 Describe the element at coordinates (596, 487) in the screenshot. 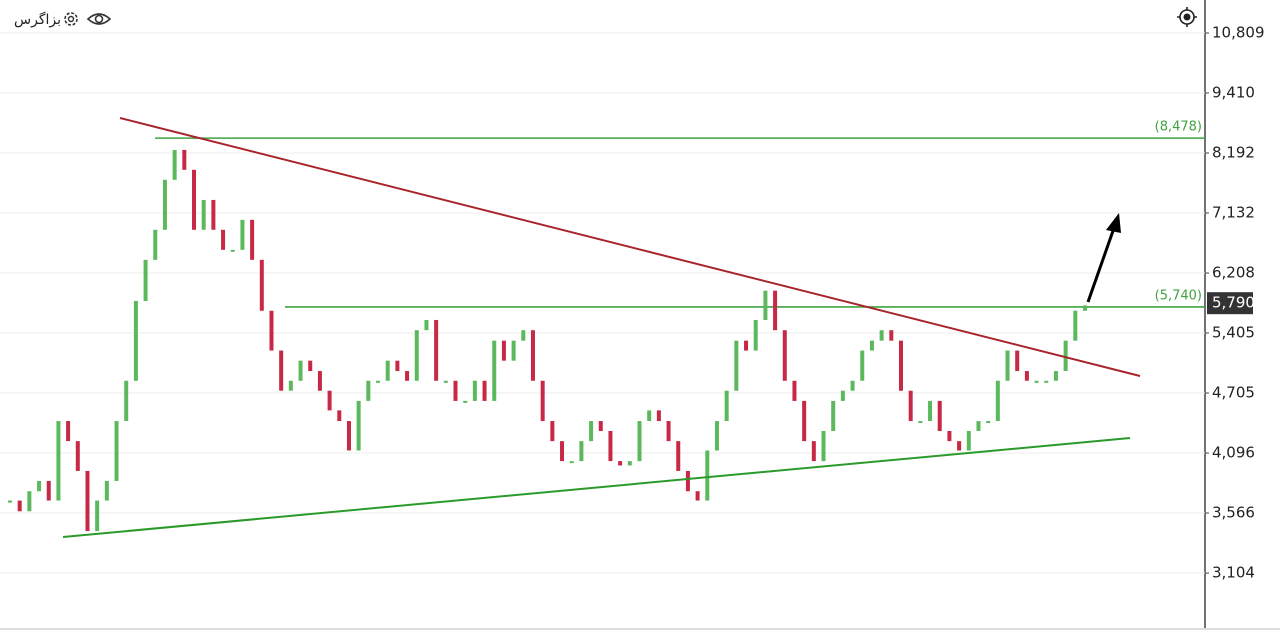

I see `support-trendline` at that location.